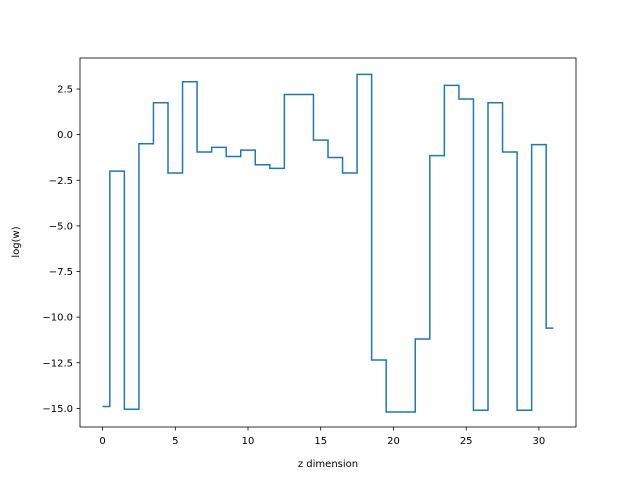 The width and height of the screenshot is (640, 480). I want to click on y-tick-label: 2.5, so click(65, 90).